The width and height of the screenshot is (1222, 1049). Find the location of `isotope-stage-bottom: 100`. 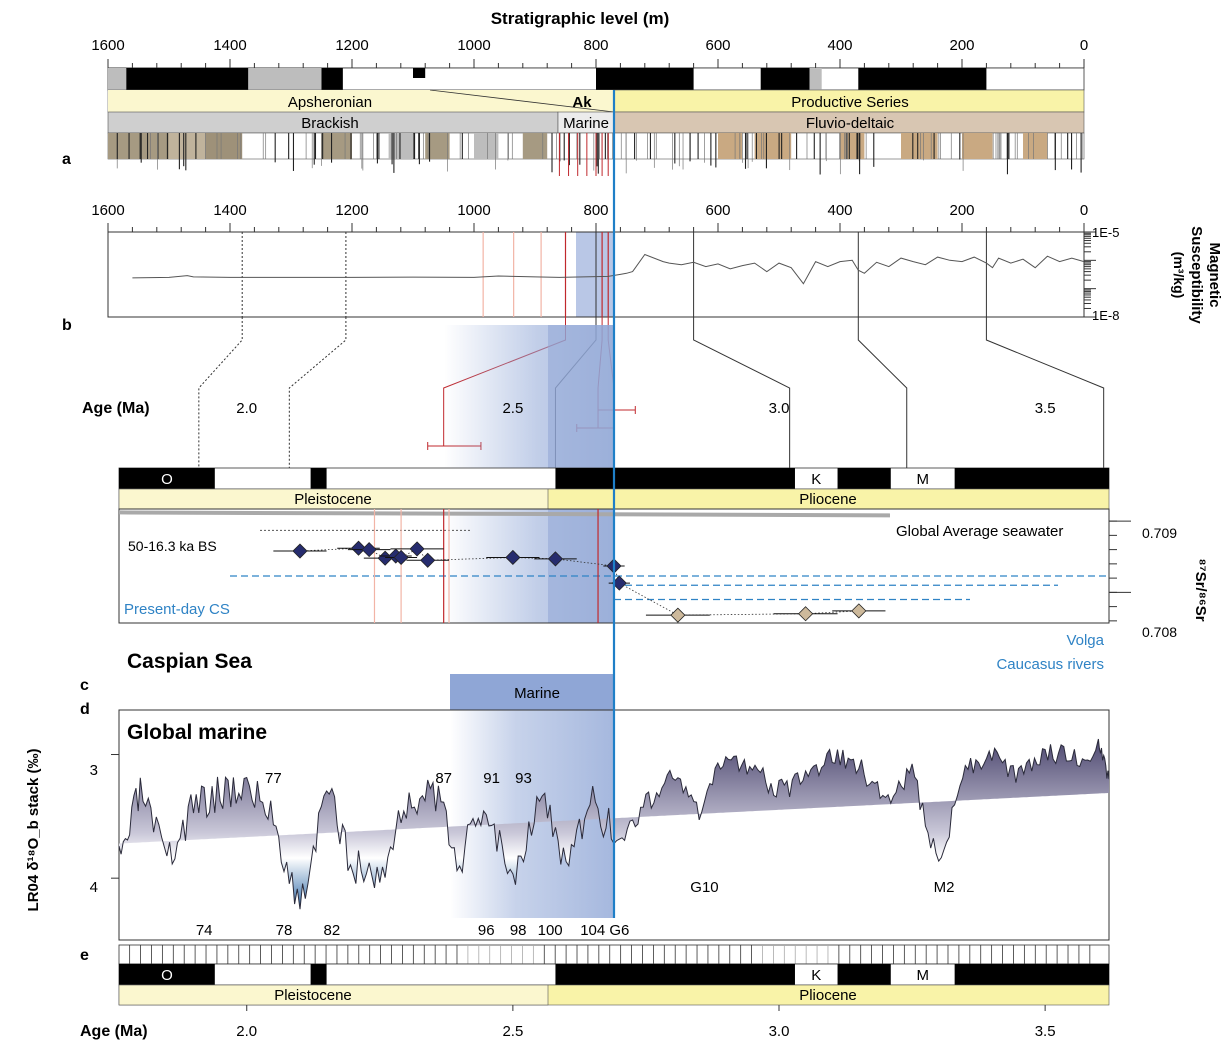

isotope-stage-bottom: 100 is located at coordinates (550, 930).